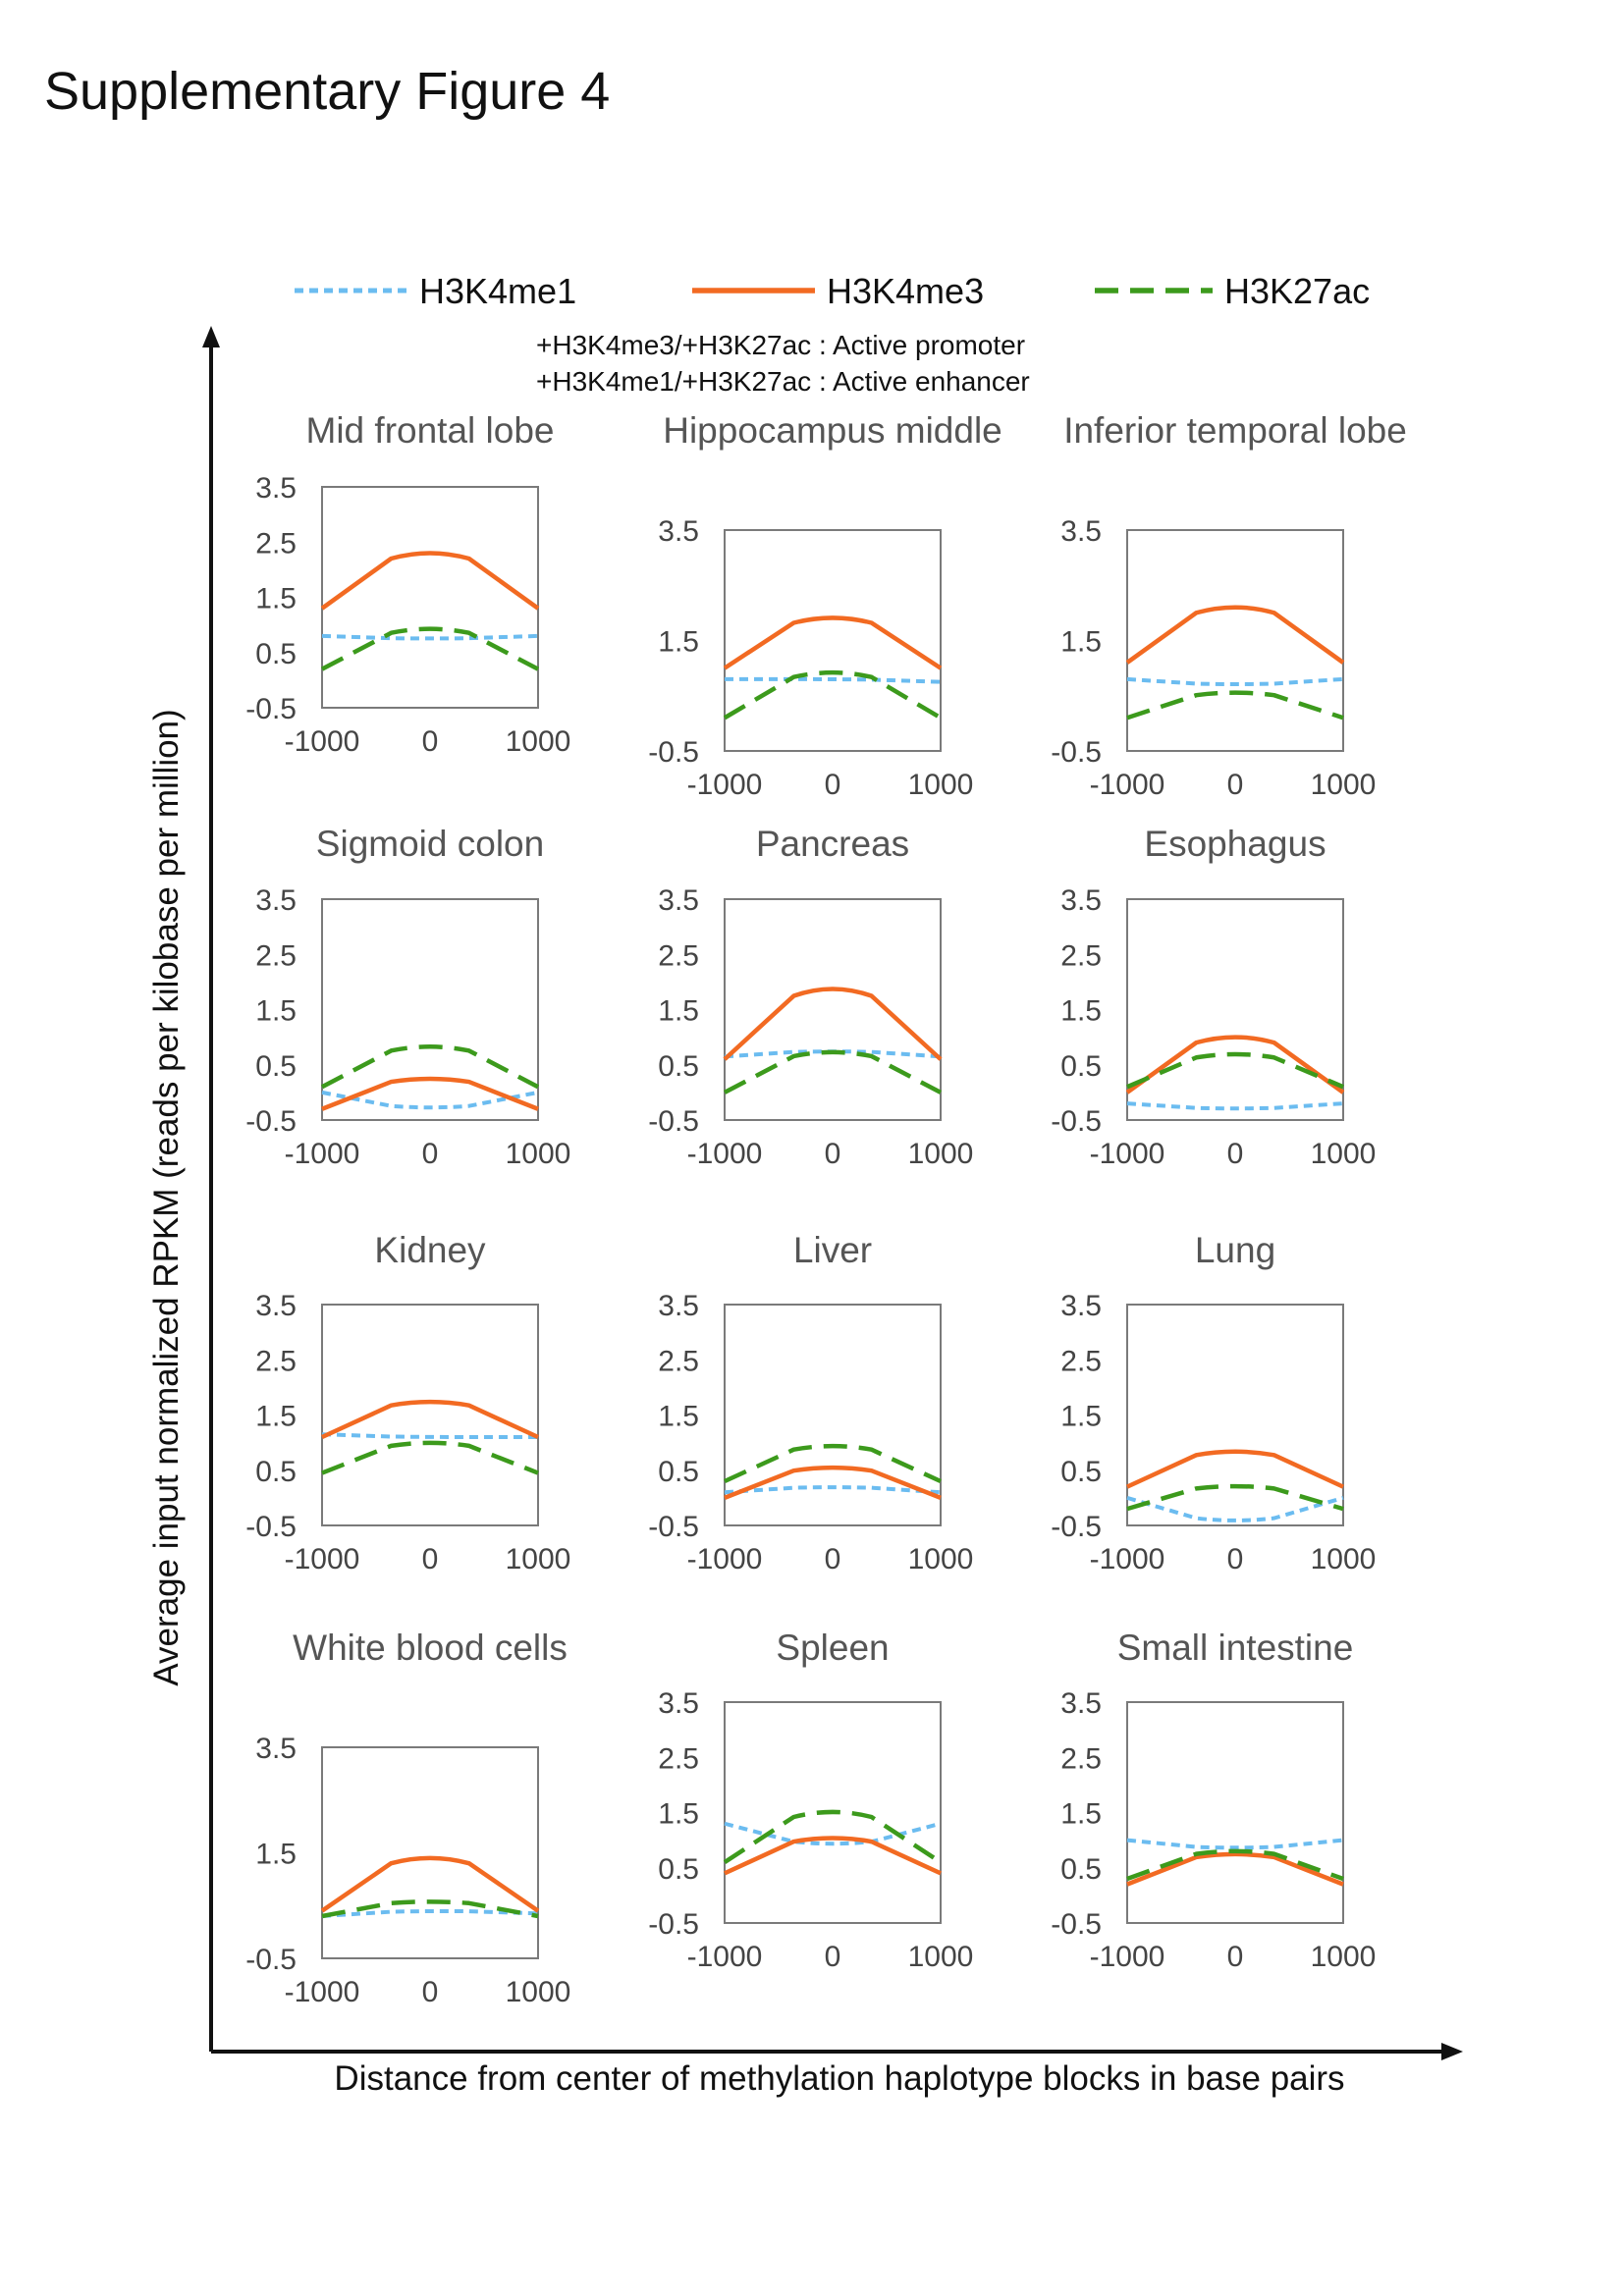  What do you see at coordinates (497, 291) in the screenshot?
I see `legend-label-h3k4me1: H3K4me1` at bounding box center [497, 291].